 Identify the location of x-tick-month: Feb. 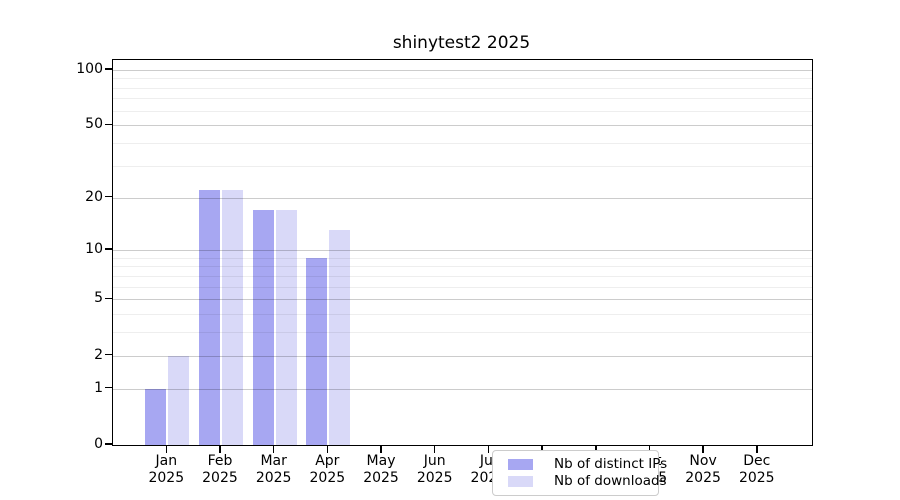
(220, 461).